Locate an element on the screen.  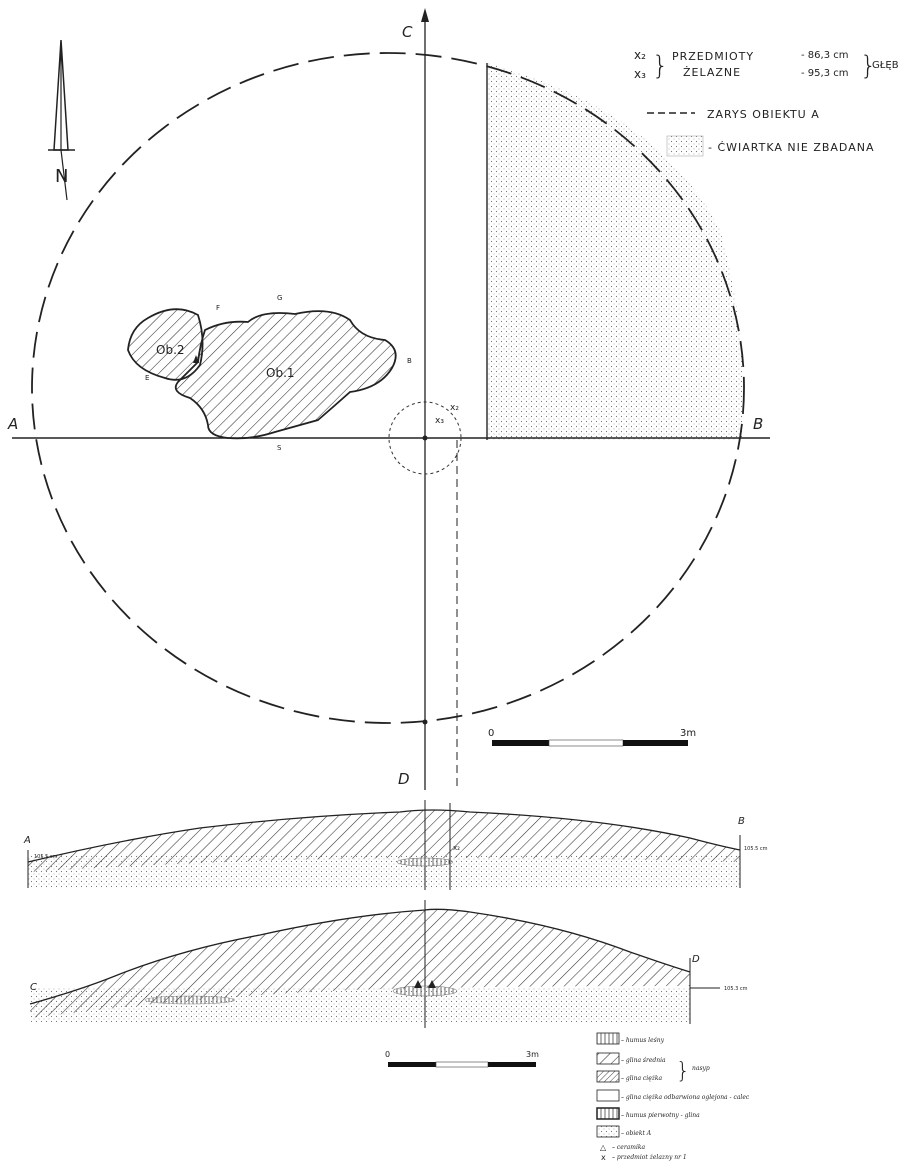
section-ab-fill is located at coordinates (384, 841).